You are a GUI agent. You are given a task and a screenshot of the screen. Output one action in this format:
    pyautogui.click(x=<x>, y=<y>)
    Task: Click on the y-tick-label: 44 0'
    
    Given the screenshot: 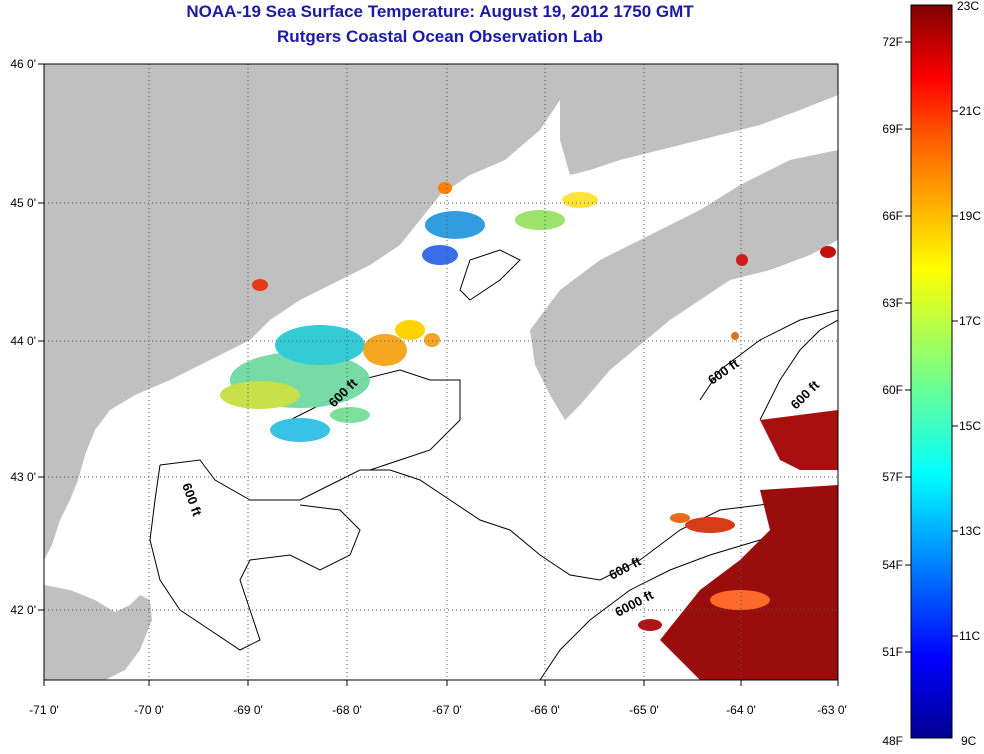 What is the action you would take?
    pyautogui.click(x=23, y=341)
    